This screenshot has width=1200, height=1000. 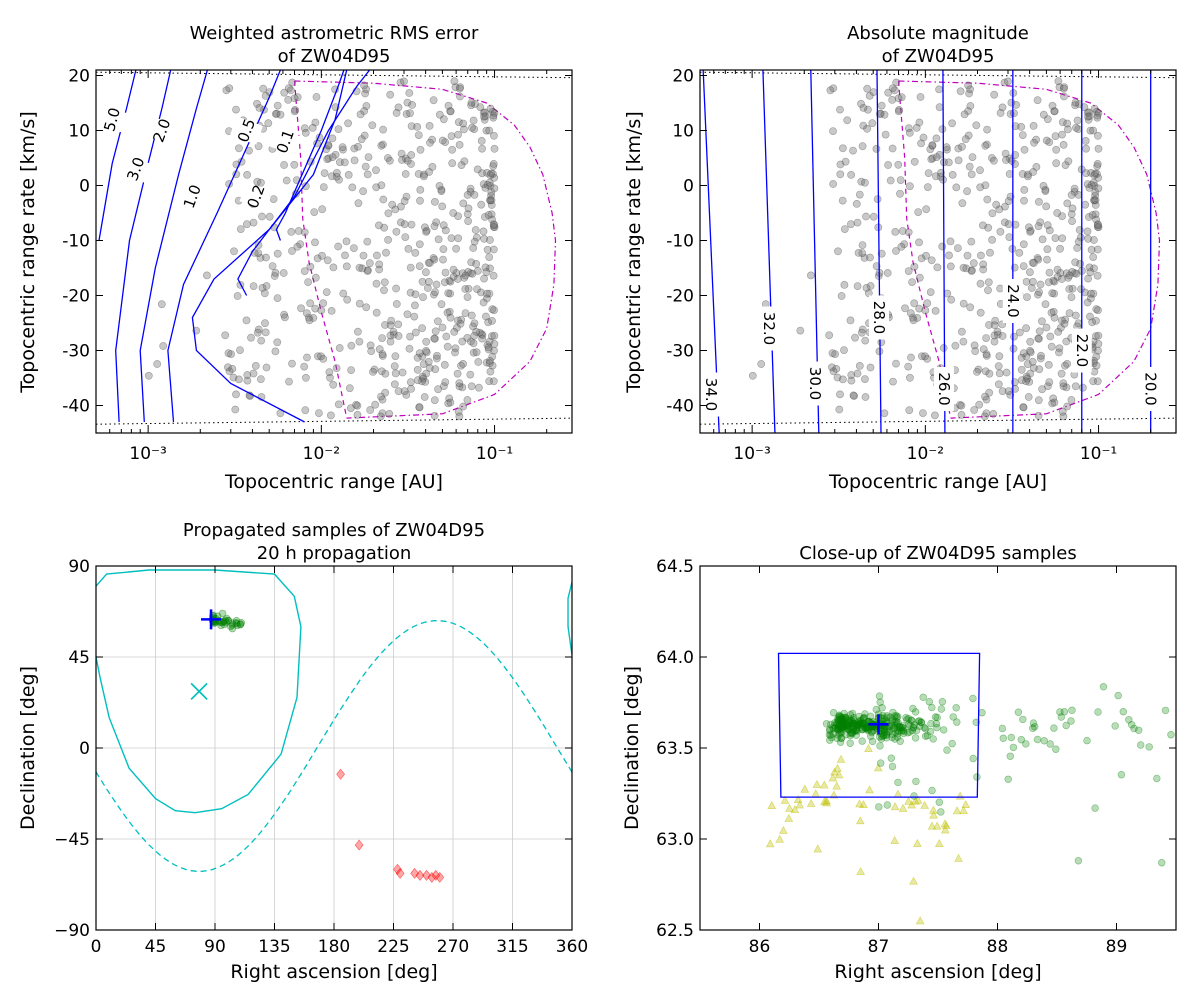 What do you see at coordinates (79, 658) in the screenshot?
I see `y-tick-label: 45` at bounding box center [79, 658].